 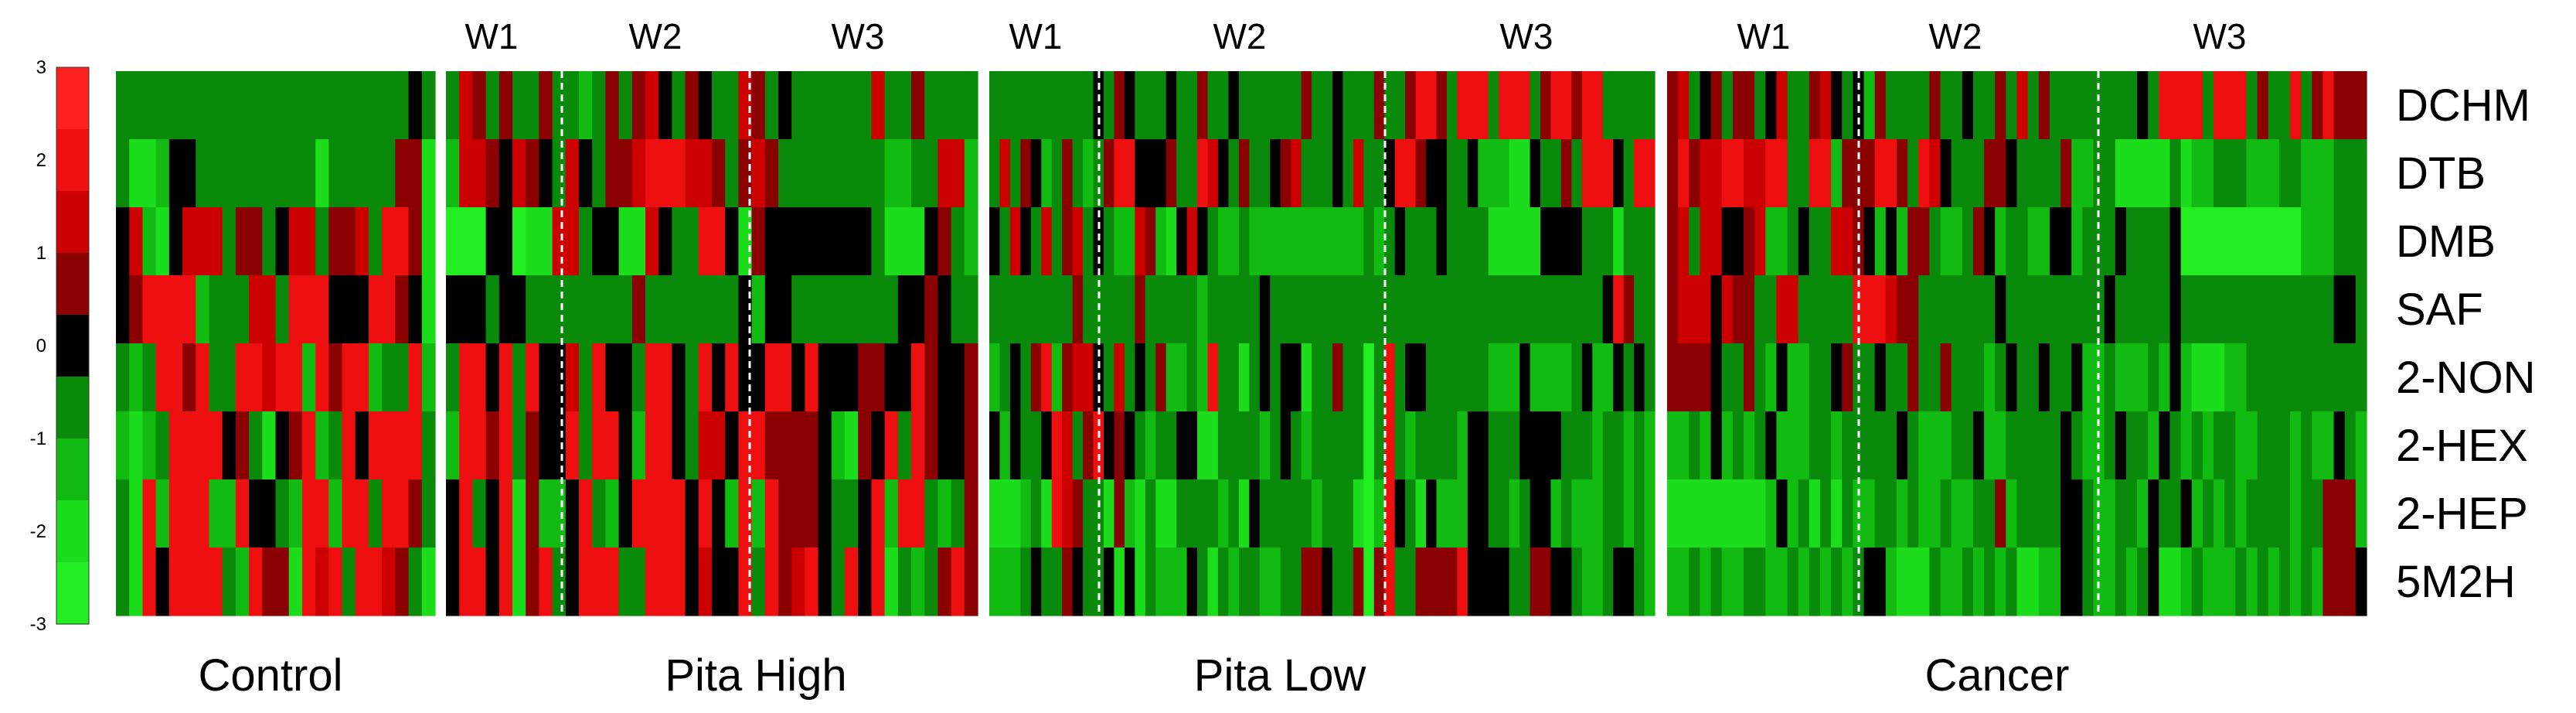 I want to click on week-label: W3, so click(x=858, y=36).